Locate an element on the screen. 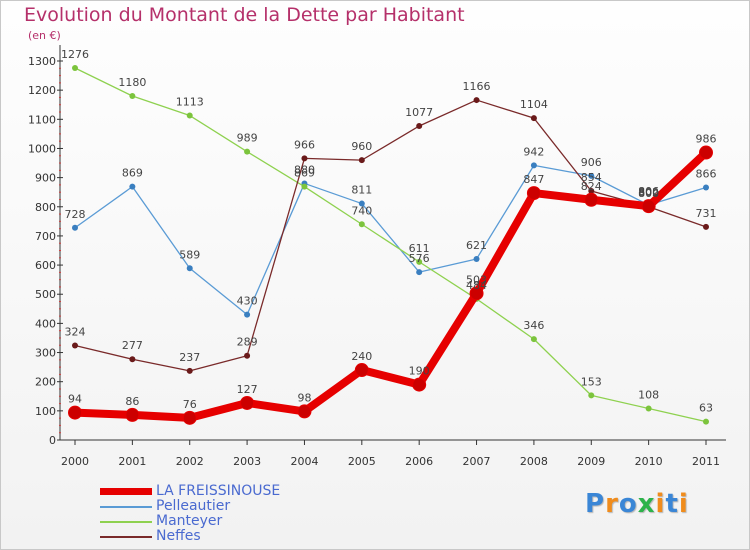 The width and height of the screenshot is (750, 550). data-label-pelleautier: 430 is located at coordinates (247, 301).